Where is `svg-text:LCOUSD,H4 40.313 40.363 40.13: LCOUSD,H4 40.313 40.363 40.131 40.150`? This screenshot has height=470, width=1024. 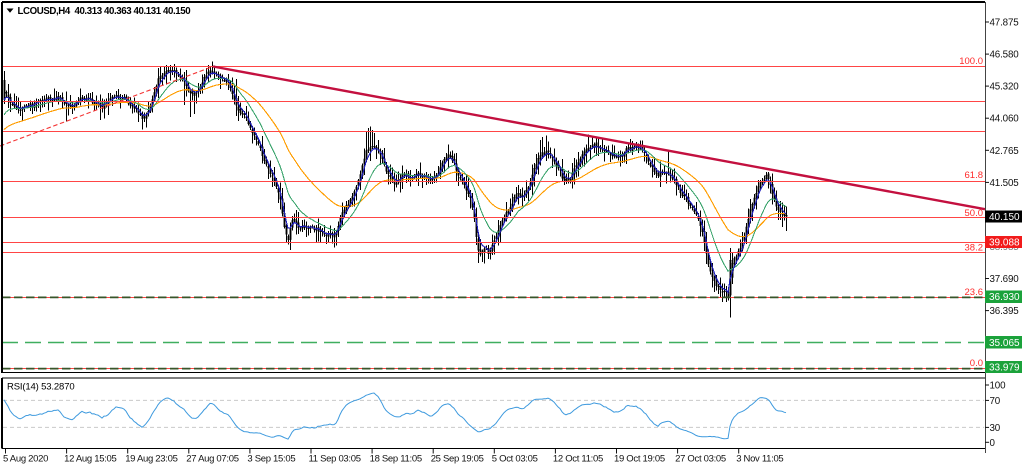 svg-text:LCOUSD,H4 40.313 40.363 40.13: LCOUSD,H4 40.313 40.363 40.131 40.150 is located at coordinates (104, 11).